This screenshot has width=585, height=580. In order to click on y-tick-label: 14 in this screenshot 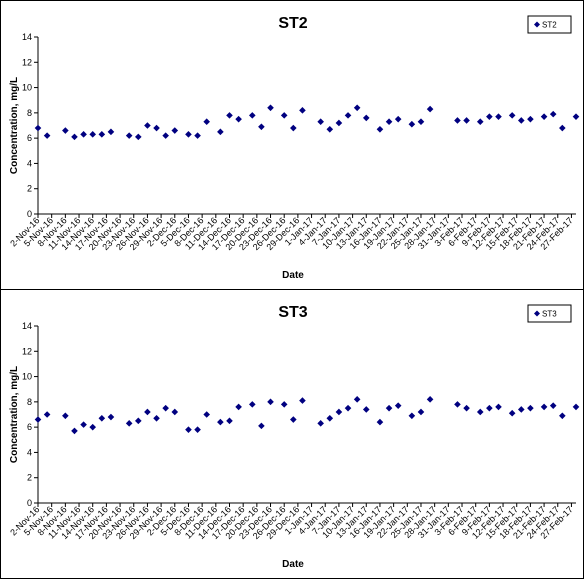, I will do `click(27, 37)`.